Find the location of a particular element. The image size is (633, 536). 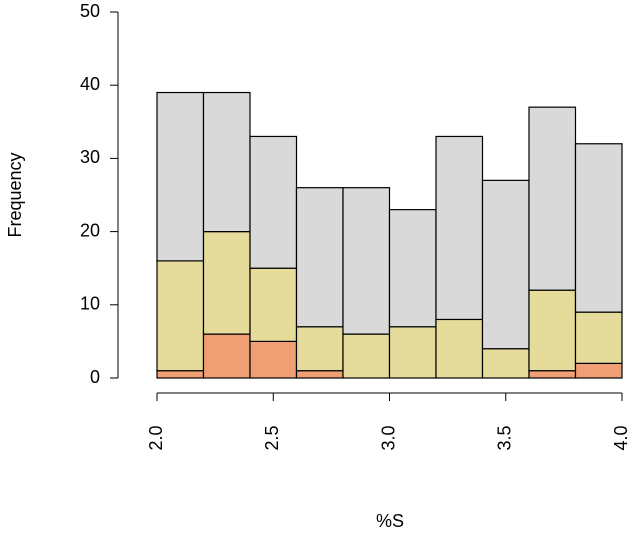

x-tick-label: 4.0 is located at coordinates (621, 437).